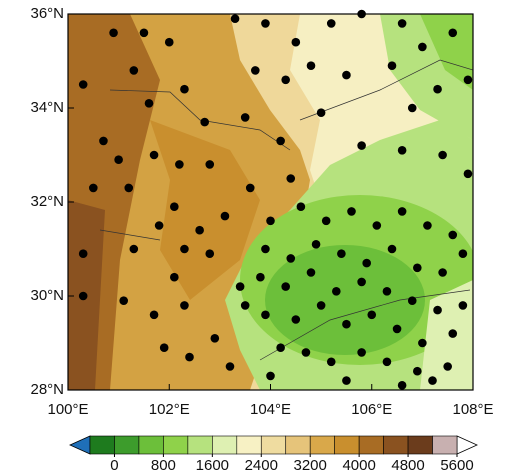 This screenshot has width=505, height=474. What do you see at coordinates (261, 465) in the screenshot?
I see `colorbar-tick-label: 2400` at bounding box center [261, 465].